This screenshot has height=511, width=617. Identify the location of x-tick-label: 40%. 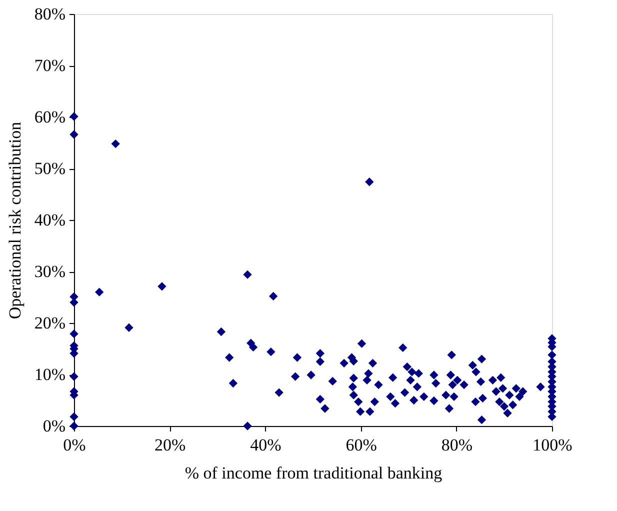
(266, 445).